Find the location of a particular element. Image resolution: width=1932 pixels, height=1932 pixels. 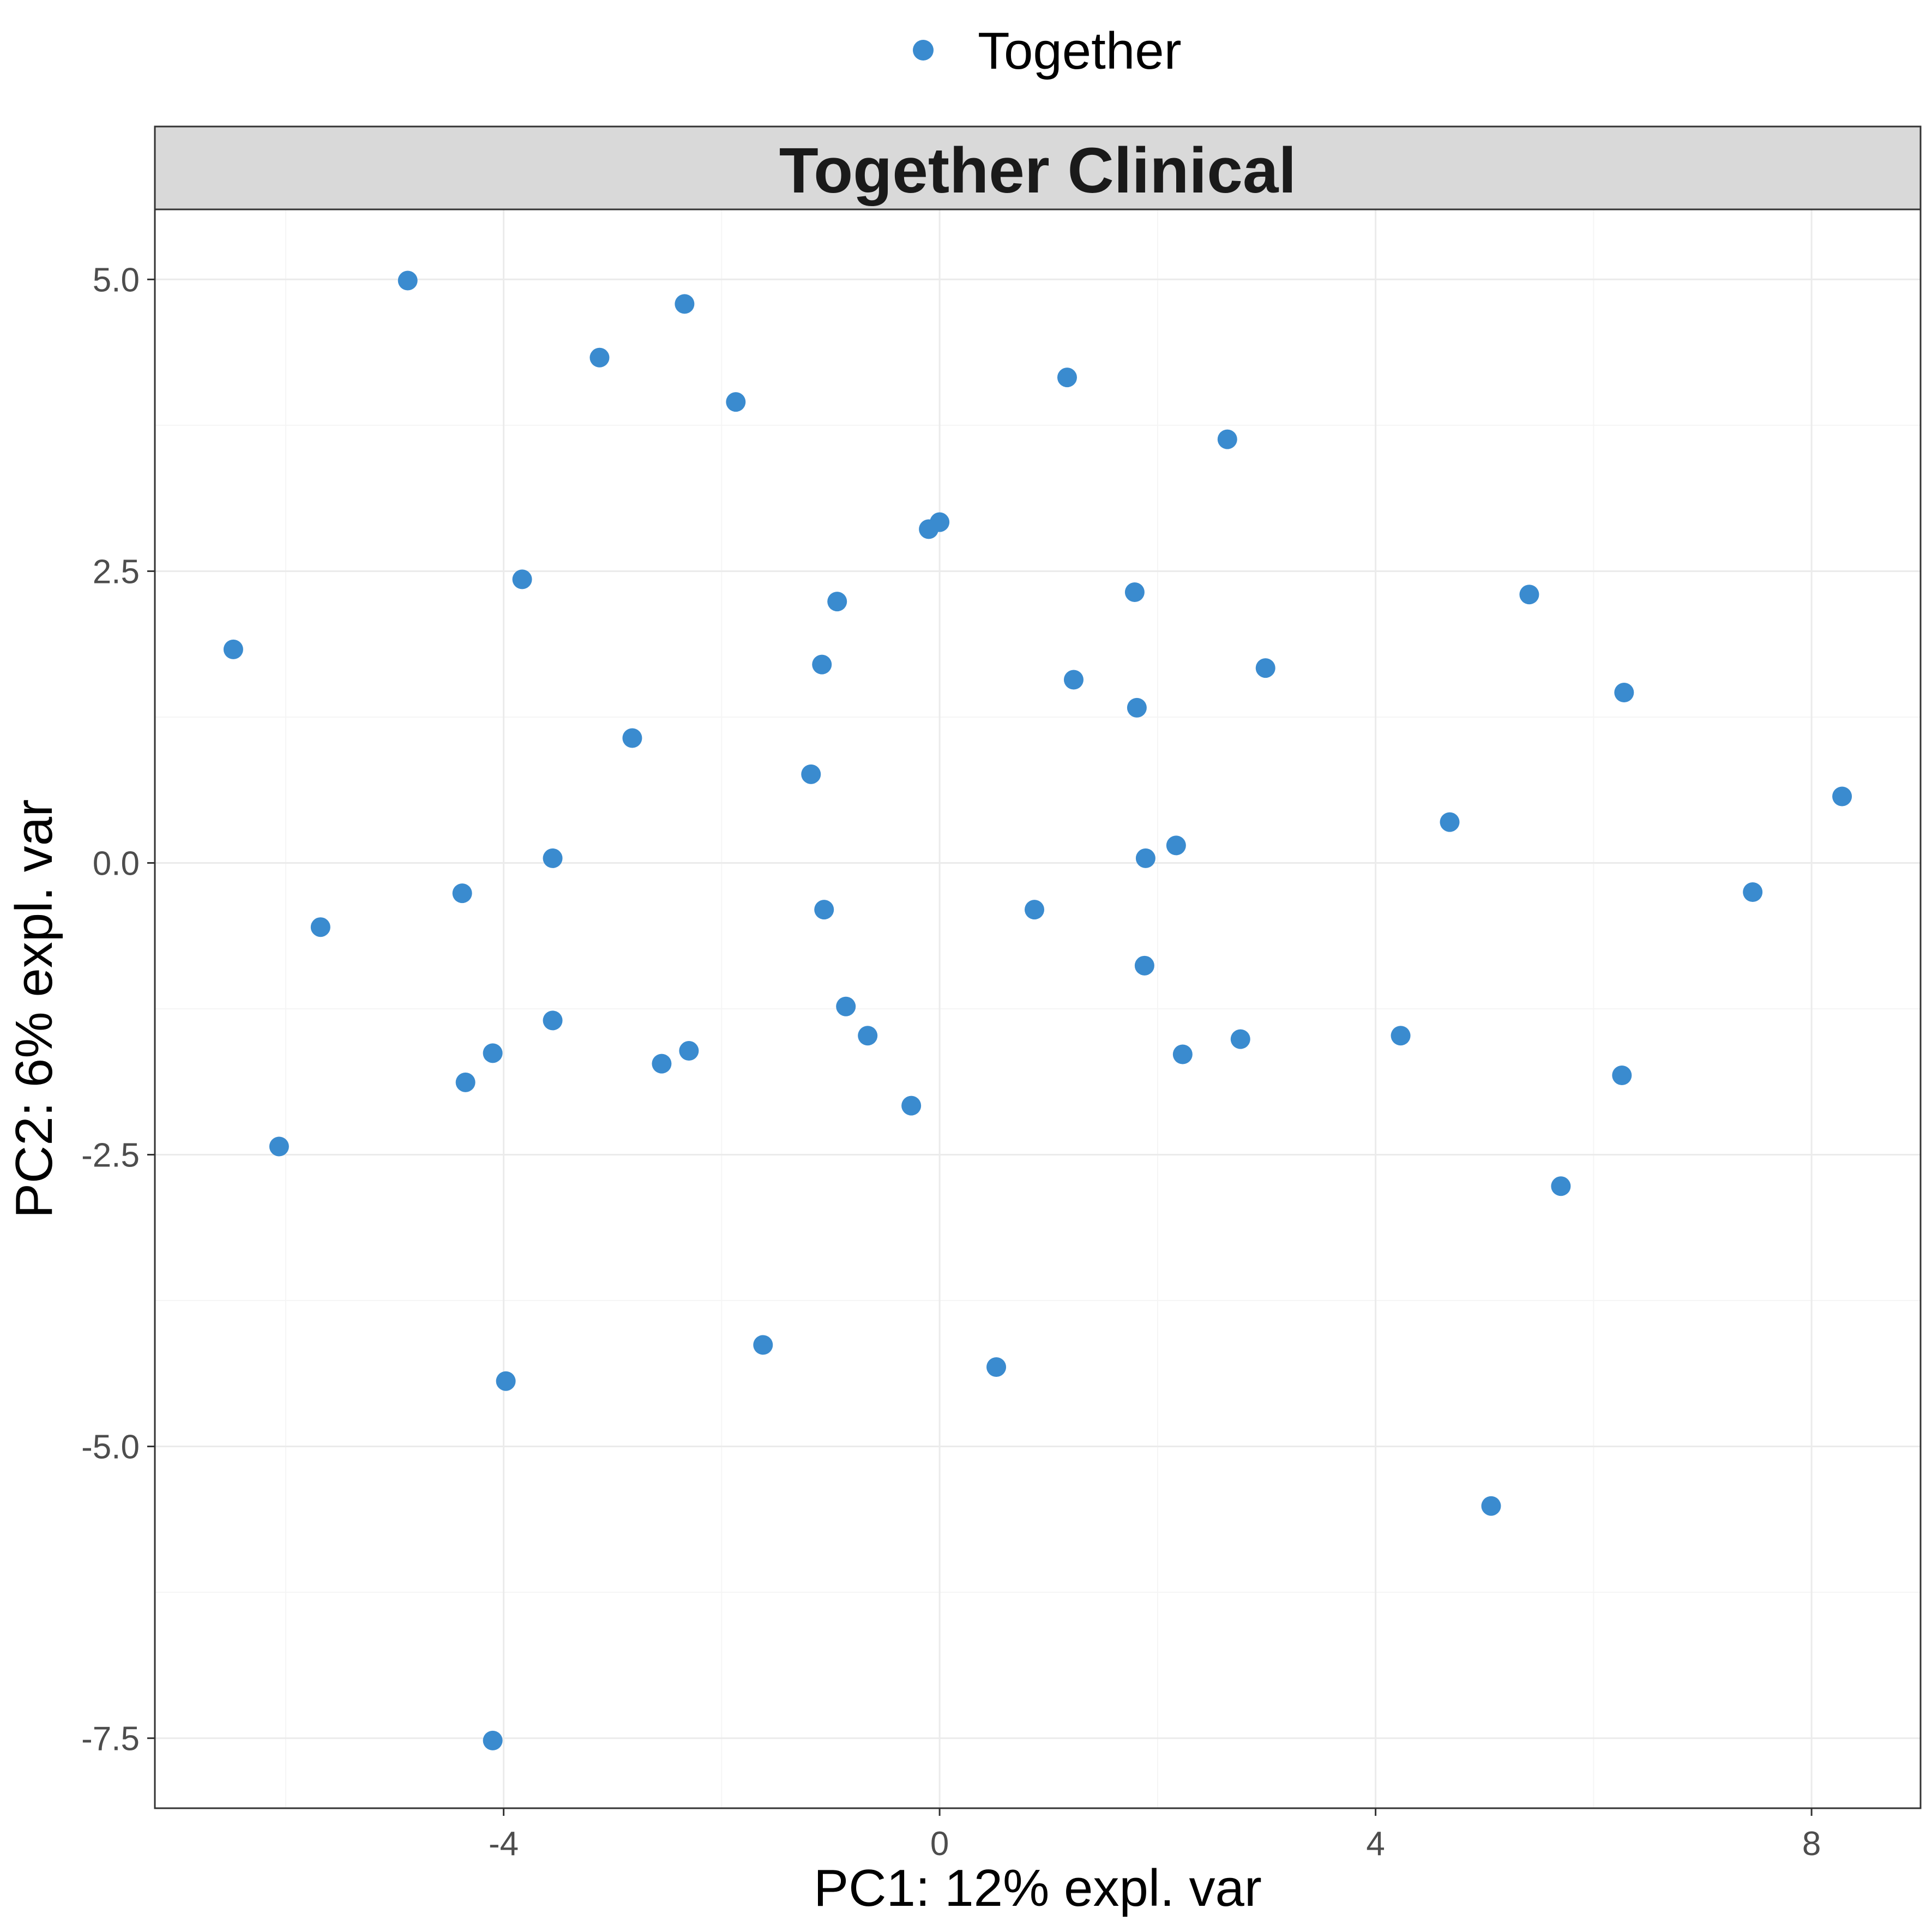

legend: Together is located at coordinates (1047, 51).